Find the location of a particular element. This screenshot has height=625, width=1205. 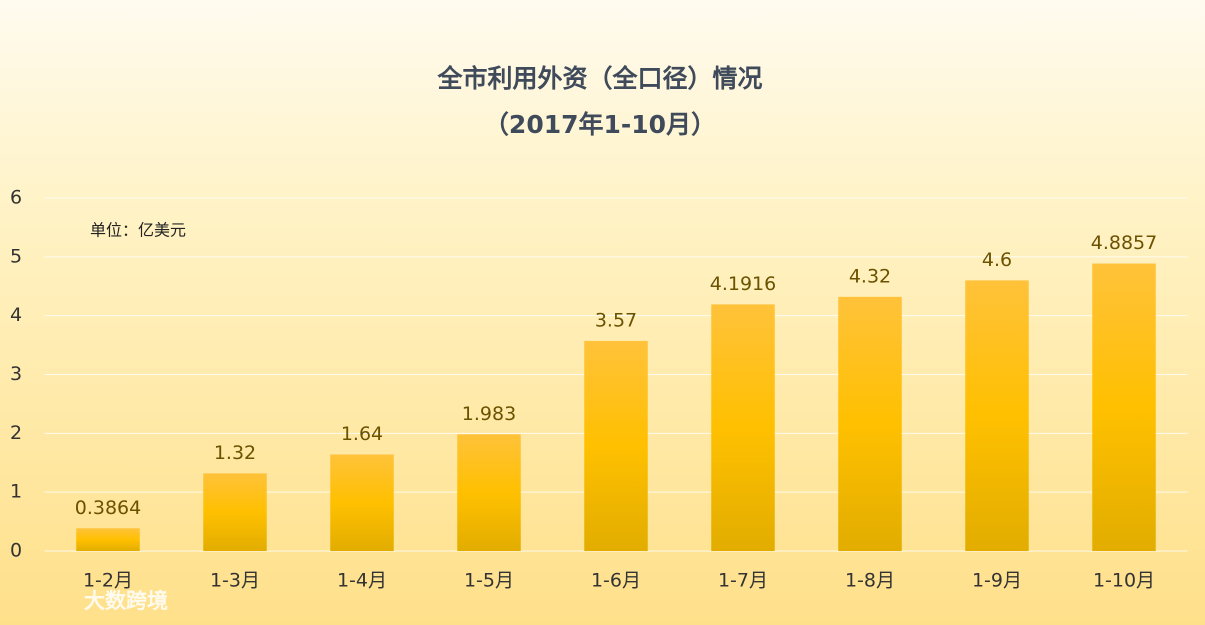

chart-title: 全市利用外资（全口径）情况 is located at coordinates (599, 78).